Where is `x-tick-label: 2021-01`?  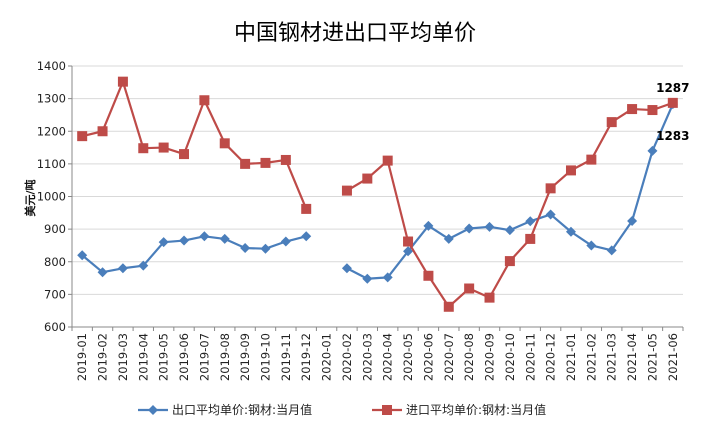
x-tick-label: 2021-01 is located at coordinates (571, 357).